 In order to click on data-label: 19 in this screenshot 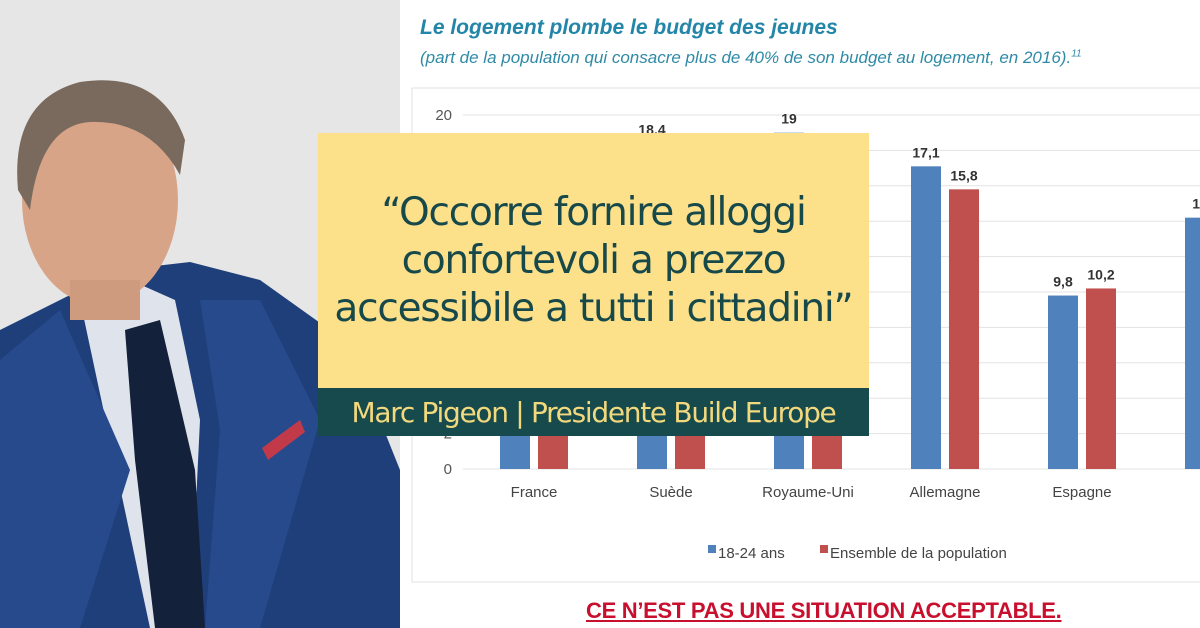, I will do `click(789, 119)`.